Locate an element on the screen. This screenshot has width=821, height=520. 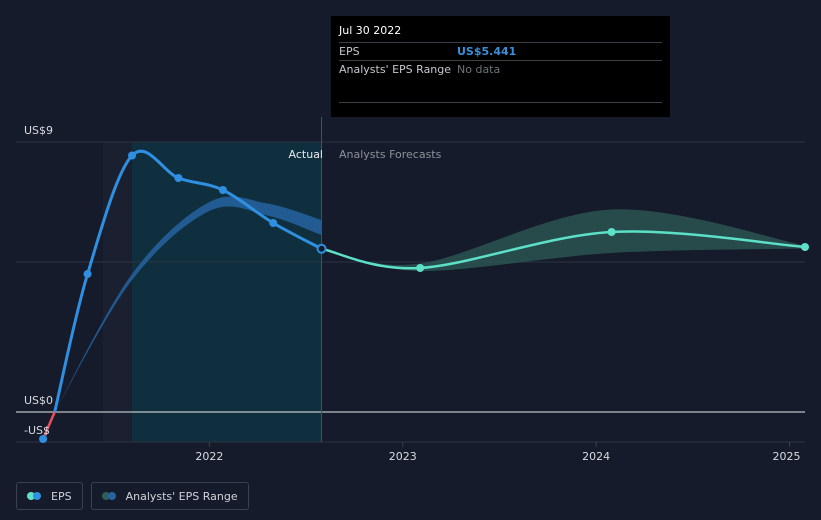
eps-negative-segment is located at coordinates (48, 425).